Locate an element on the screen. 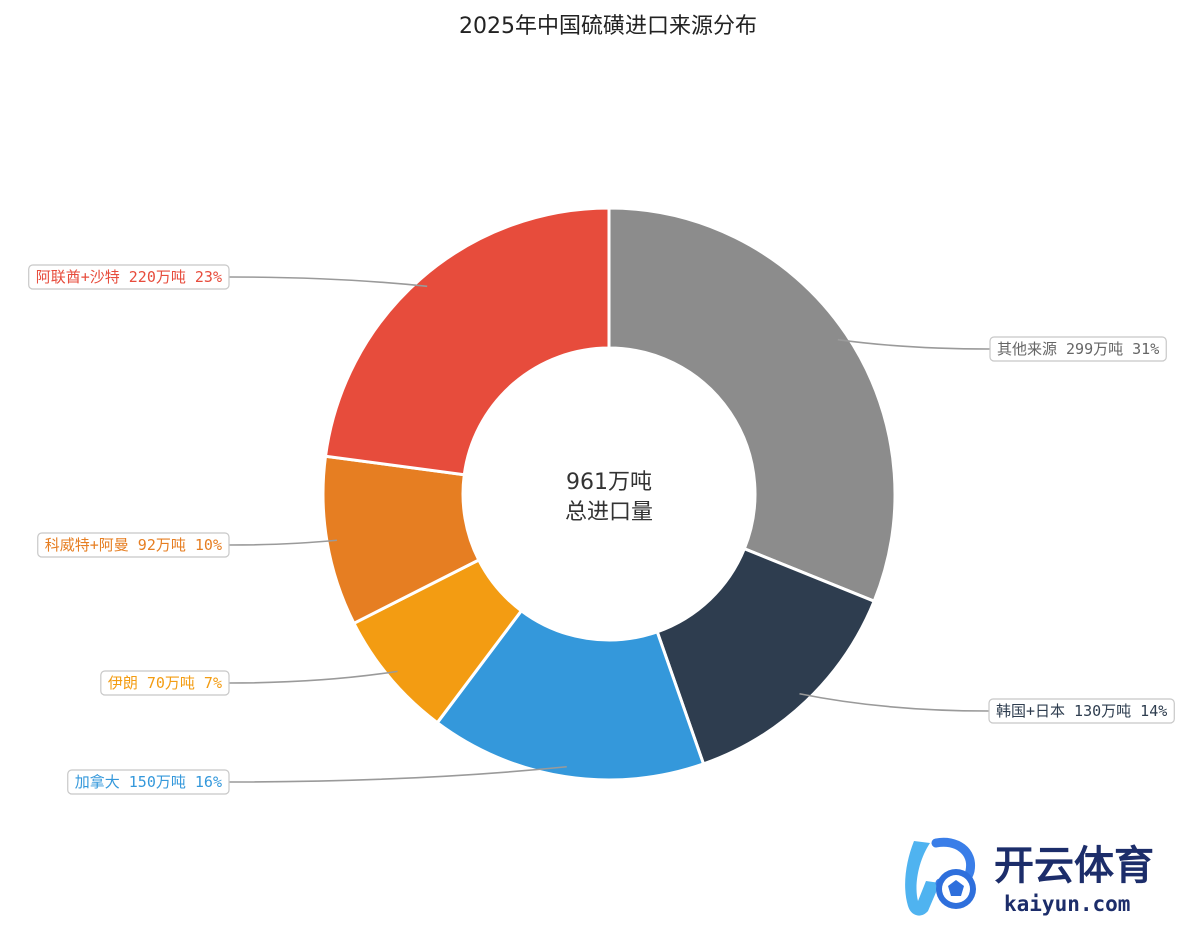  slice-label: 科威特+阿曼 92万吨 10% is located at coordinates (133, 545).